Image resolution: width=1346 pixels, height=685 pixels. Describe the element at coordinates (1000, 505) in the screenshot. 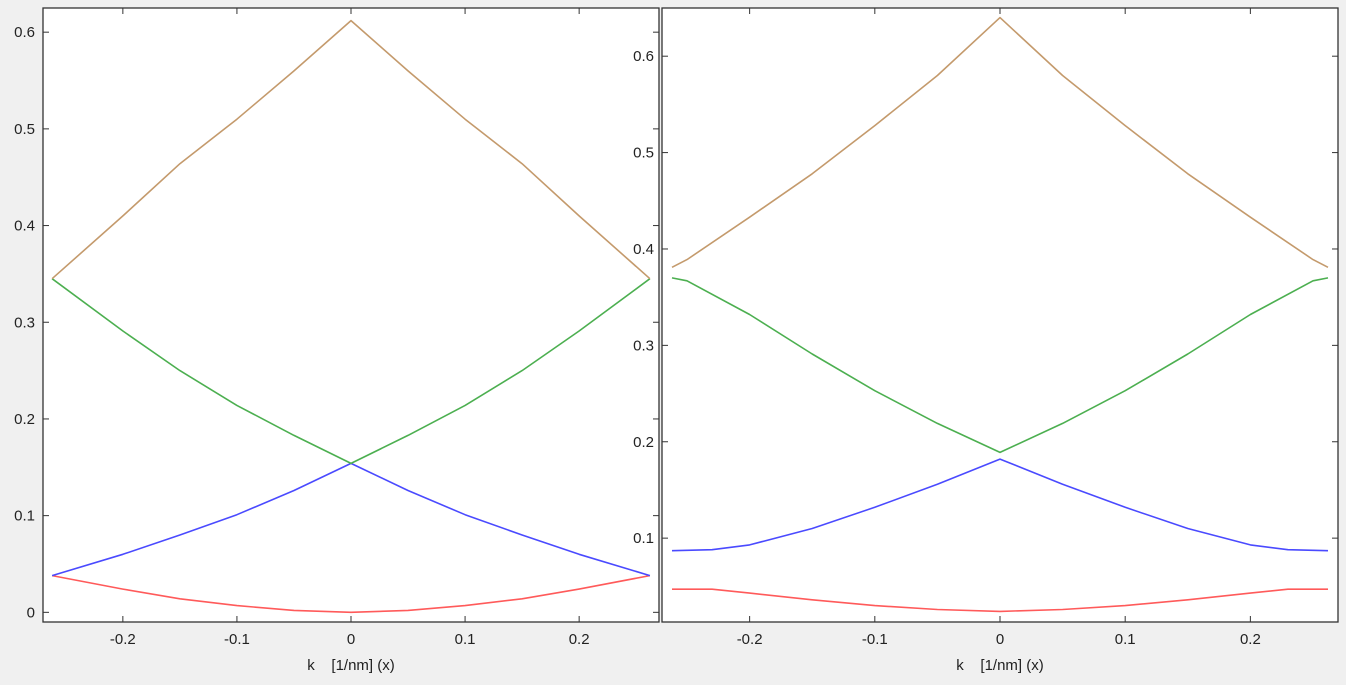

I see `blue-band-line` at that location.